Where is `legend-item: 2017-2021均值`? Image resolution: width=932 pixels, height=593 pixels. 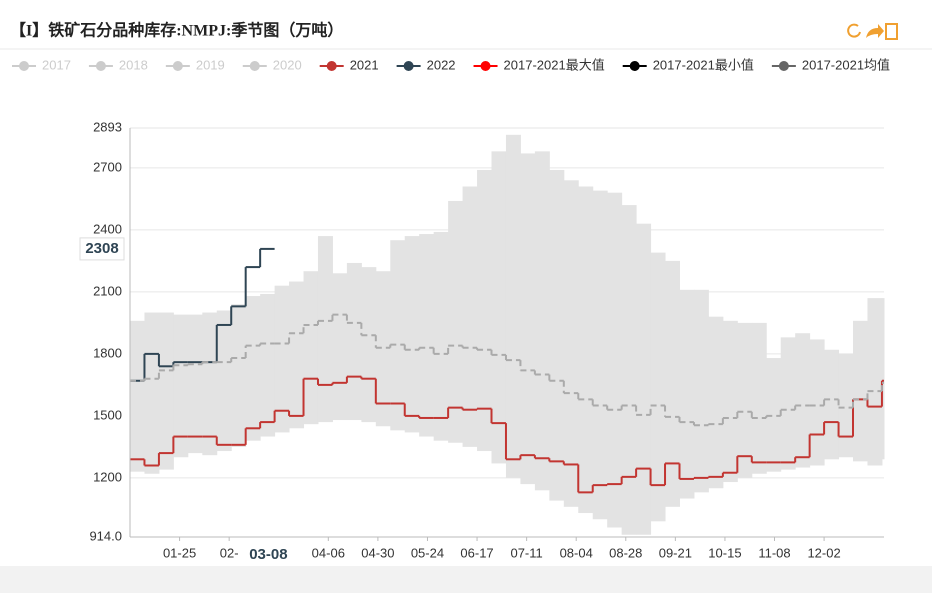 legend-item: 2017-2021均值 is located at coordinates (830, 64).